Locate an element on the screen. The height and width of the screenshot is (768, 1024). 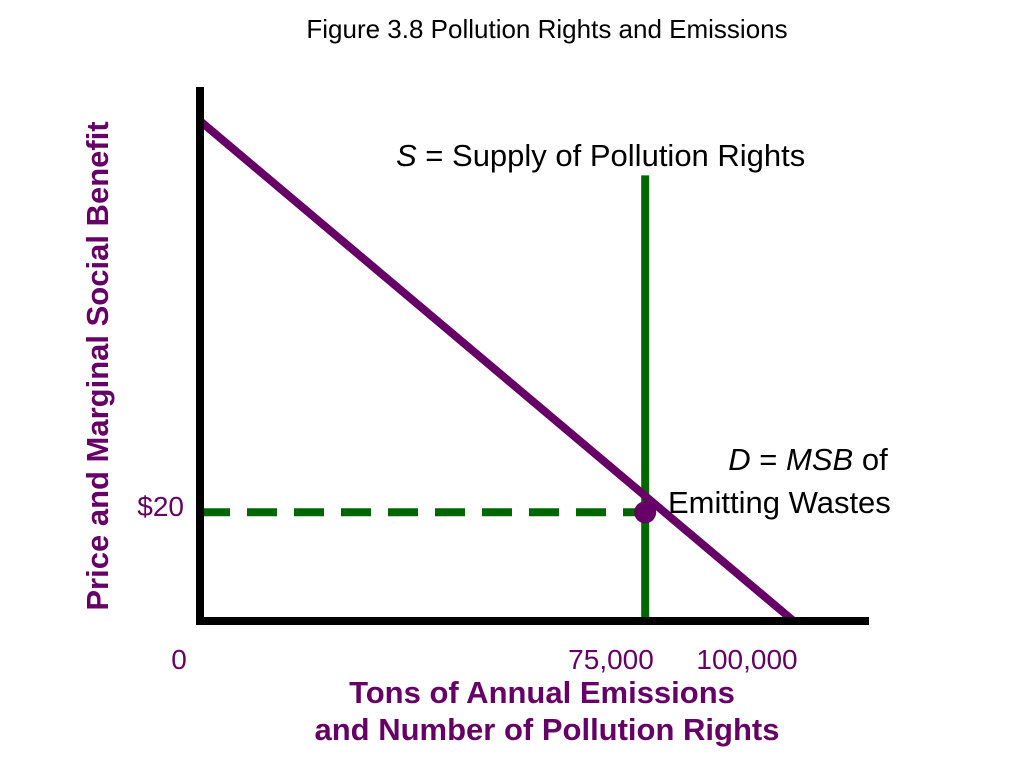
y-axis-label: Price and Marginal Social Benefit is located at coordinates (97, 365).